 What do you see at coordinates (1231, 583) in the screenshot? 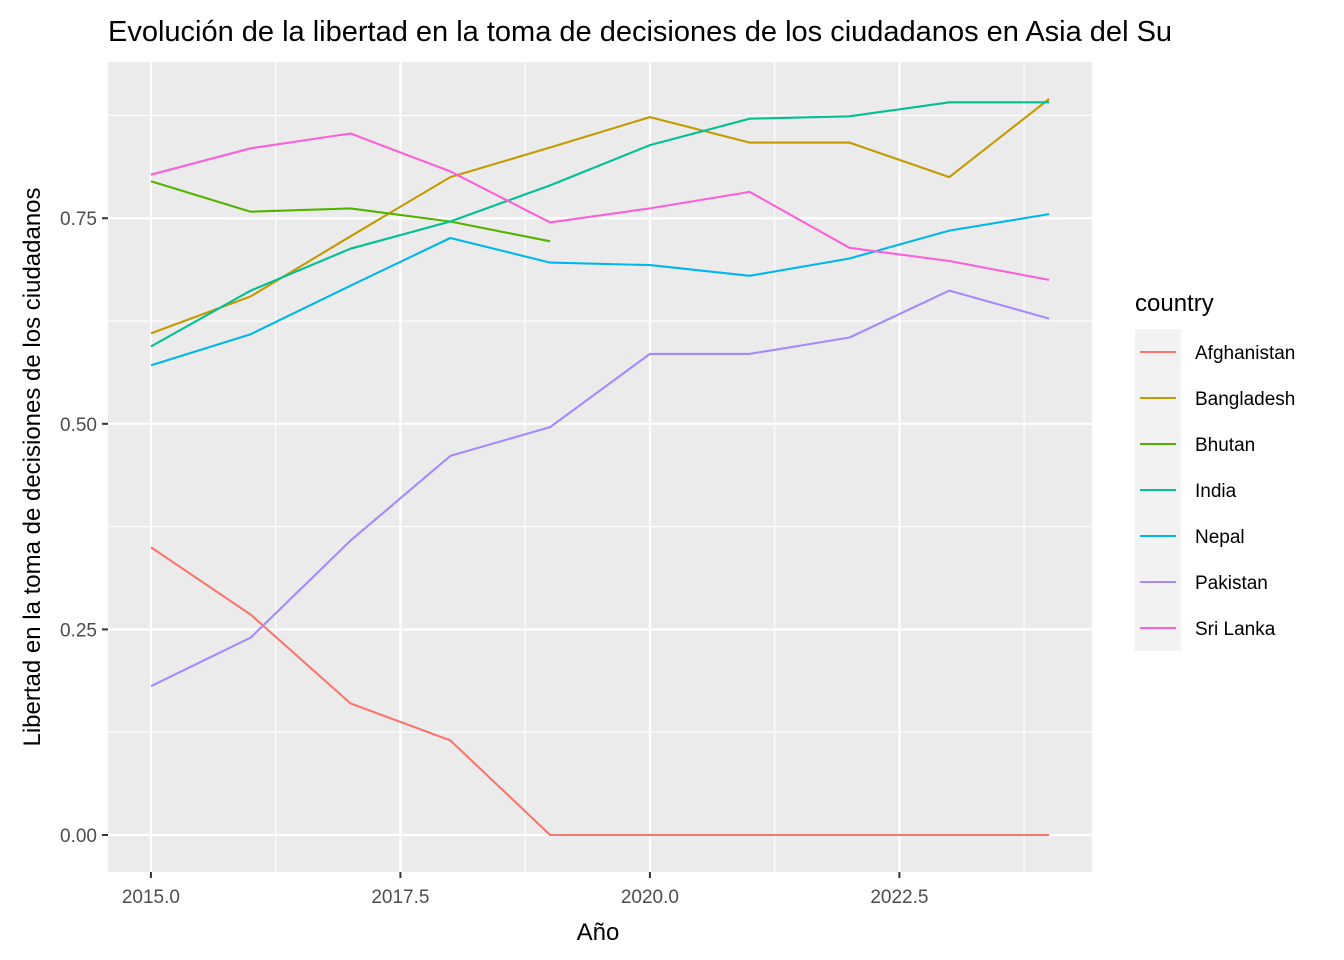
I see `legend-label: Pakistan` at bounding box center [1231, 583].